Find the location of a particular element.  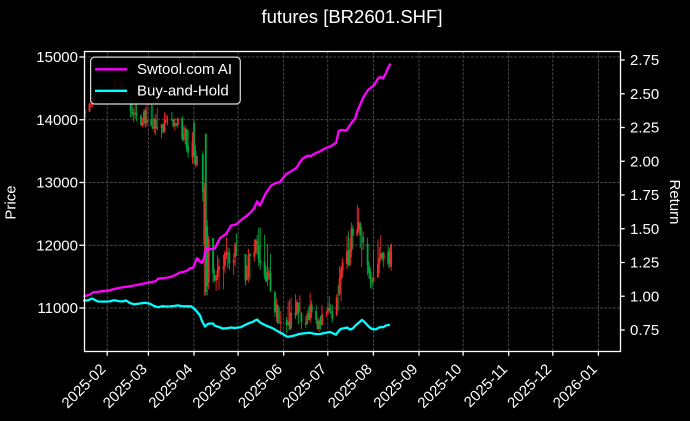

svg-text: 1.75 is located at coordinates (644, 195).